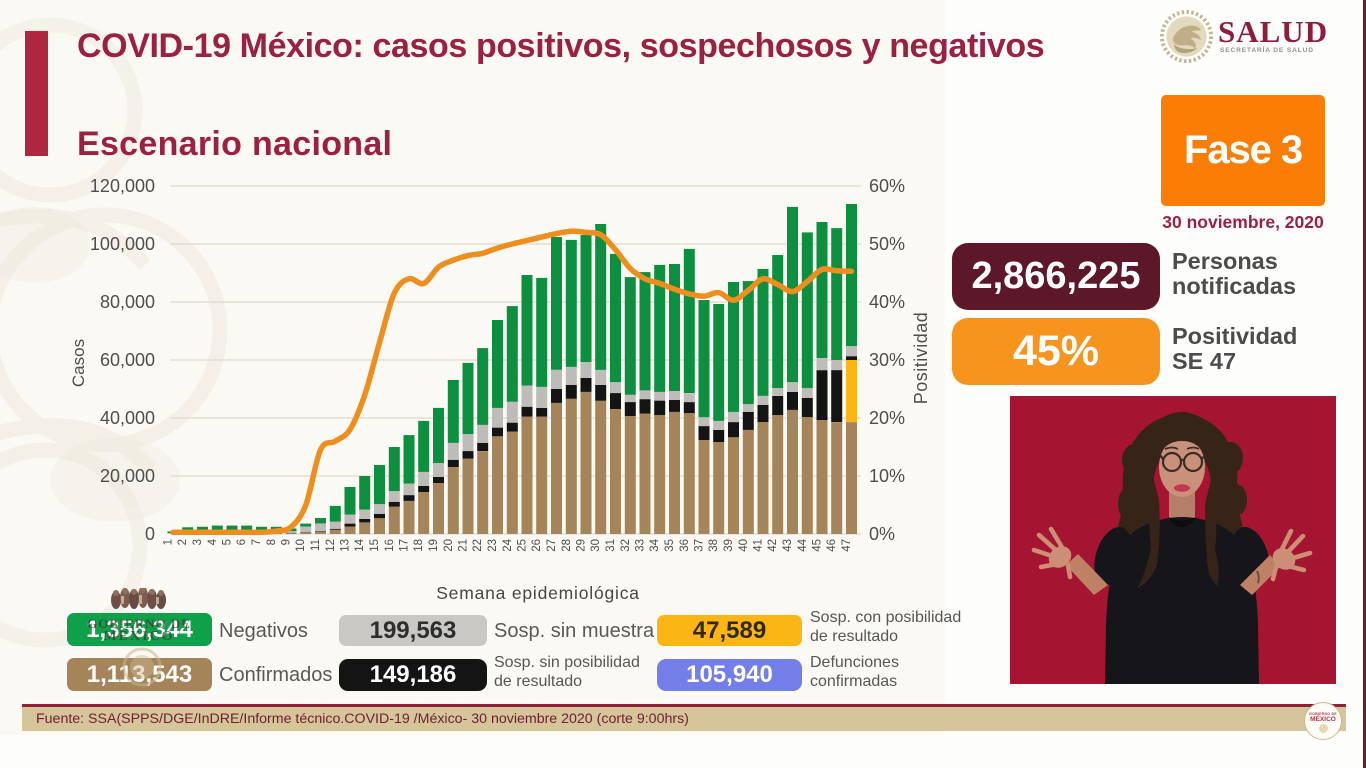  I want to click on svg-text: 11, so click(316, 545).